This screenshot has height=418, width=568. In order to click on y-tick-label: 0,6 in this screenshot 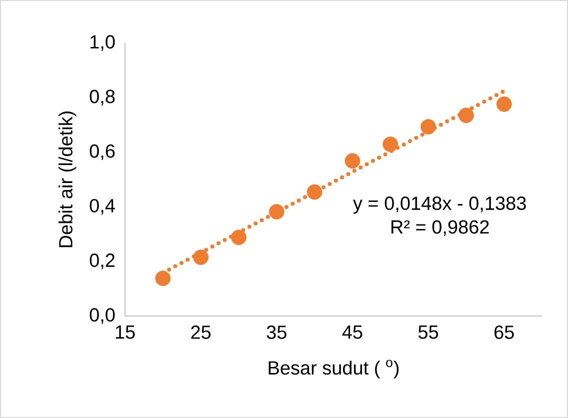, I will do `click(102, 152)`.